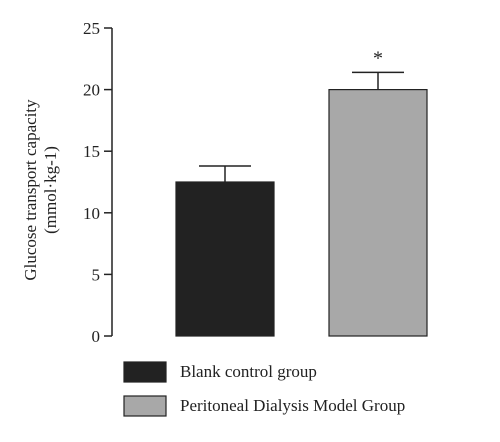 This screenshot has width=500, height=442. I want to click on y-tick-label: 15, so click(91, 151).